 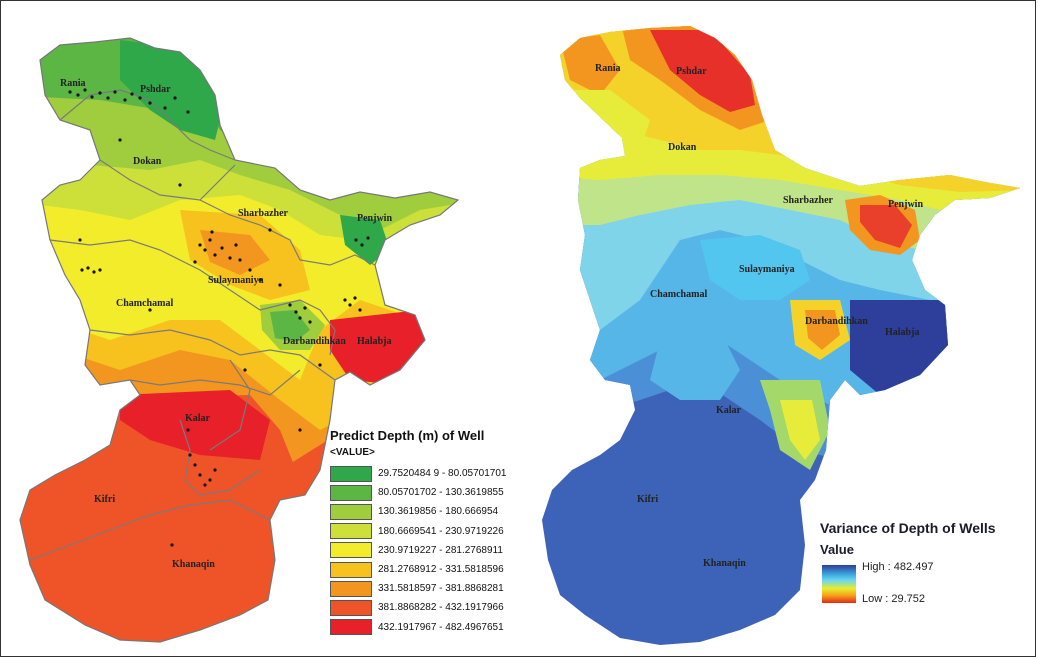 What do you see at coordinates (73, 83) in the screenshot?
I see `place-label-rania: Rania` at bounding box center [73, 83].